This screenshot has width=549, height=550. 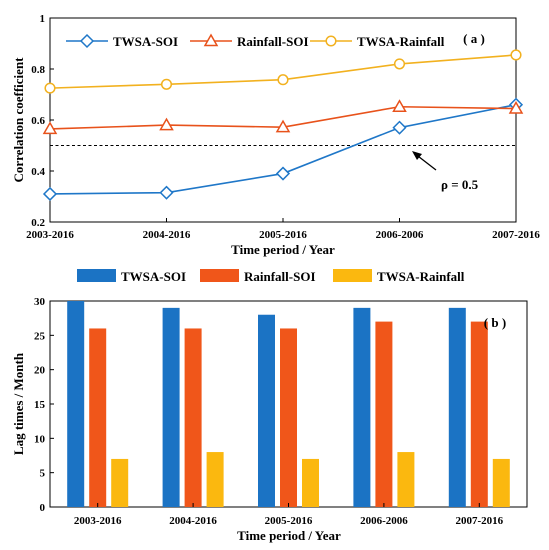 I want to click on y-tick-label: 0.8, so click(x=38, y=70).